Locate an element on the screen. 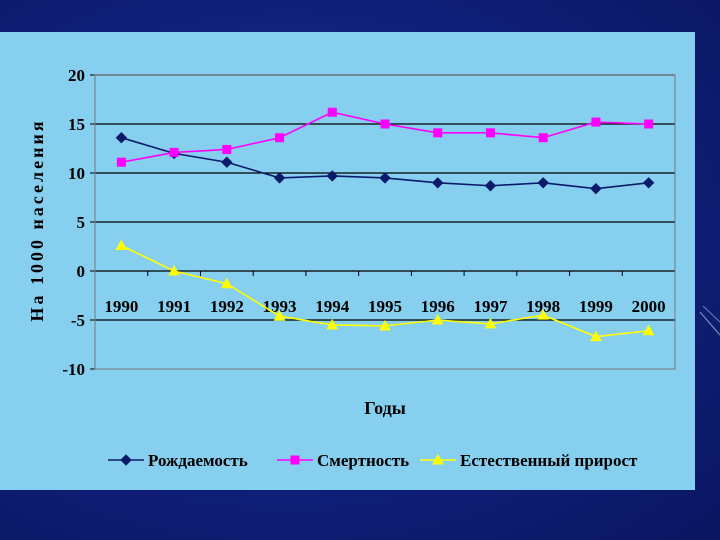 The image size is (720, 540). y-tick-label-0: -10 is located at coordinates (73, 369).